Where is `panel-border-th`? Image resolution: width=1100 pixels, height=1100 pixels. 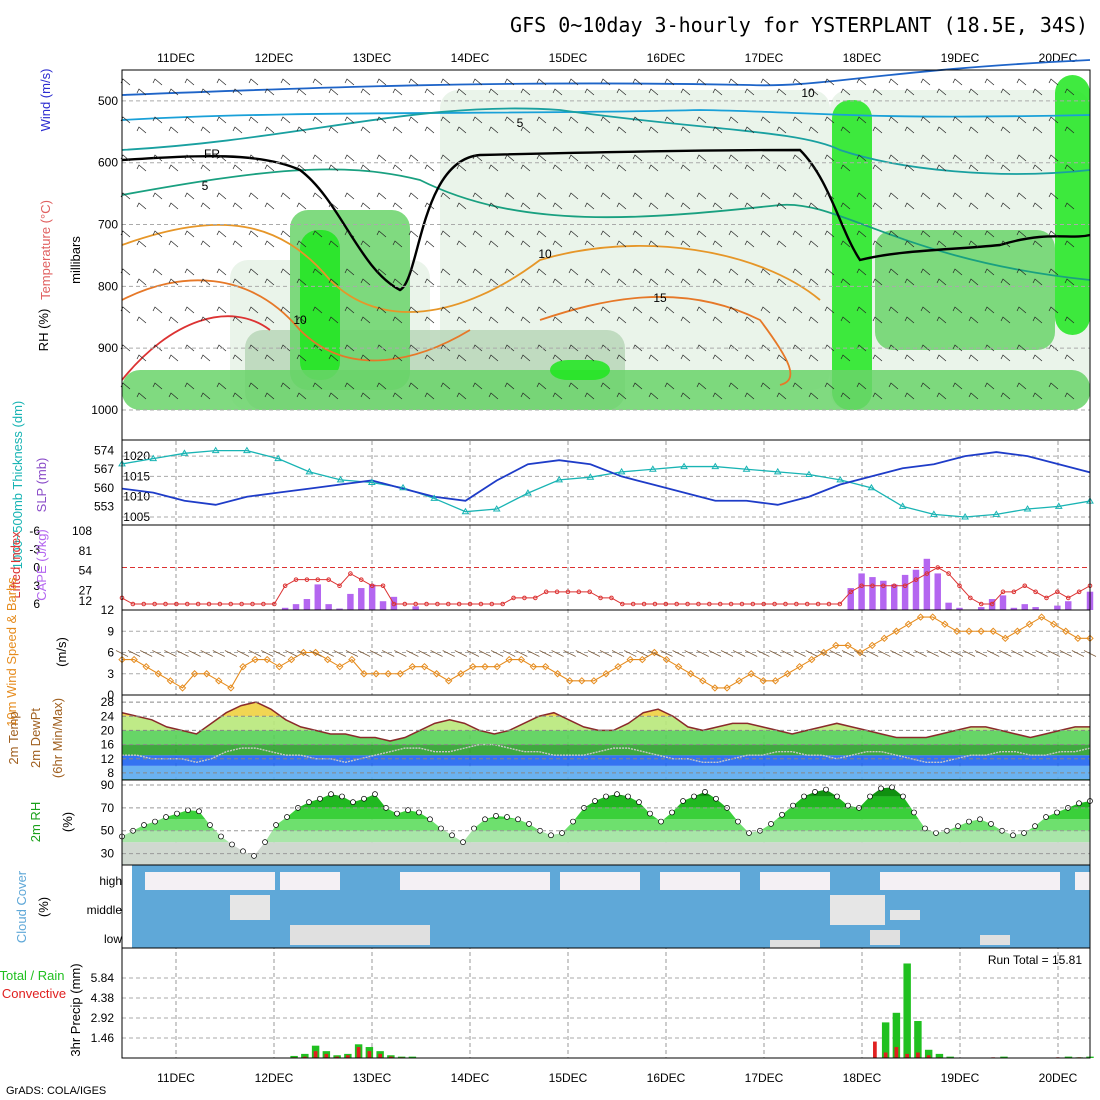
panel-border-th is located at coordinates (606, 482).